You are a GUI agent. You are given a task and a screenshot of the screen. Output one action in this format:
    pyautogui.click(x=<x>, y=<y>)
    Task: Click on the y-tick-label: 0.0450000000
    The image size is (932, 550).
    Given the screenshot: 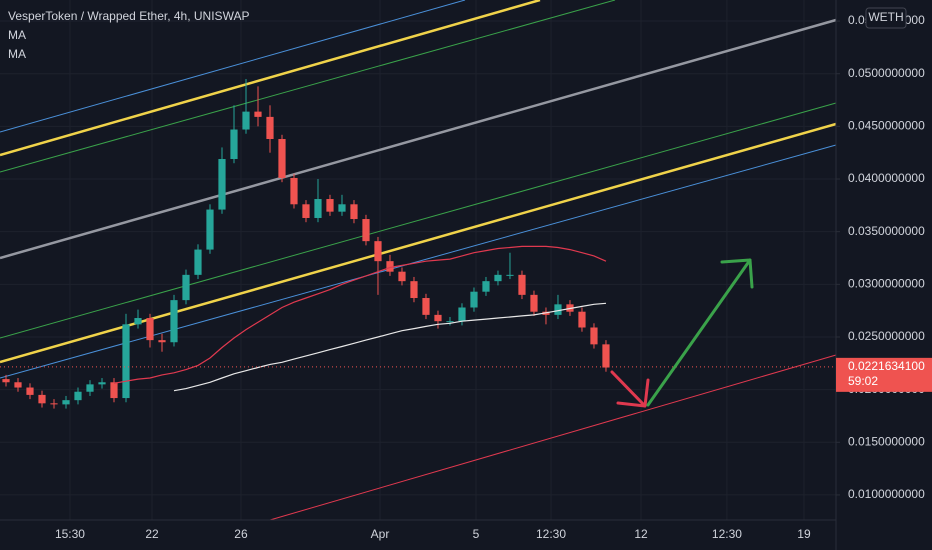 What is the action you would take?
    pyautogui.click(x=886, y=126)
    